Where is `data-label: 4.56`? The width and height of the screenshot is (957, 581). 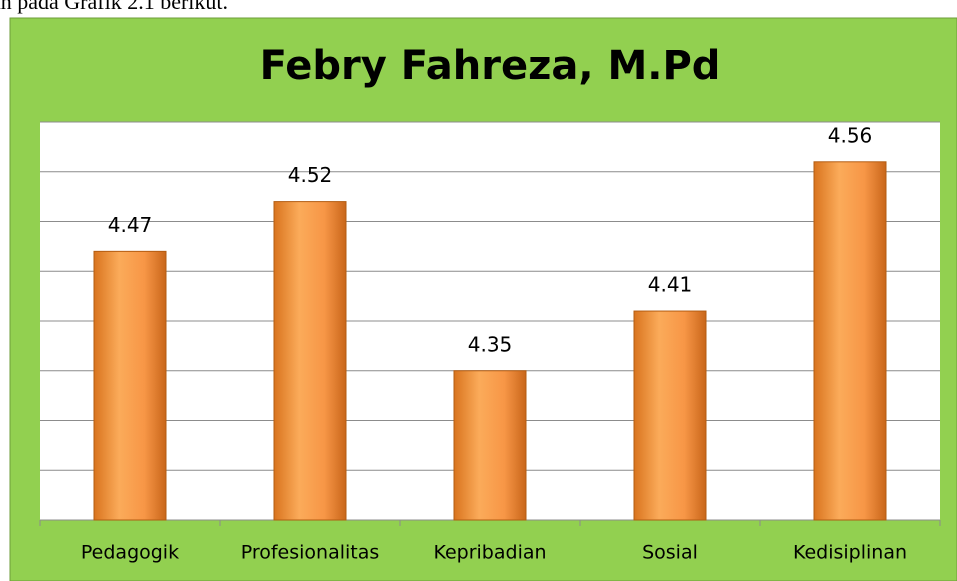 data-label: 4.56 is located at coordinates (850, 135).